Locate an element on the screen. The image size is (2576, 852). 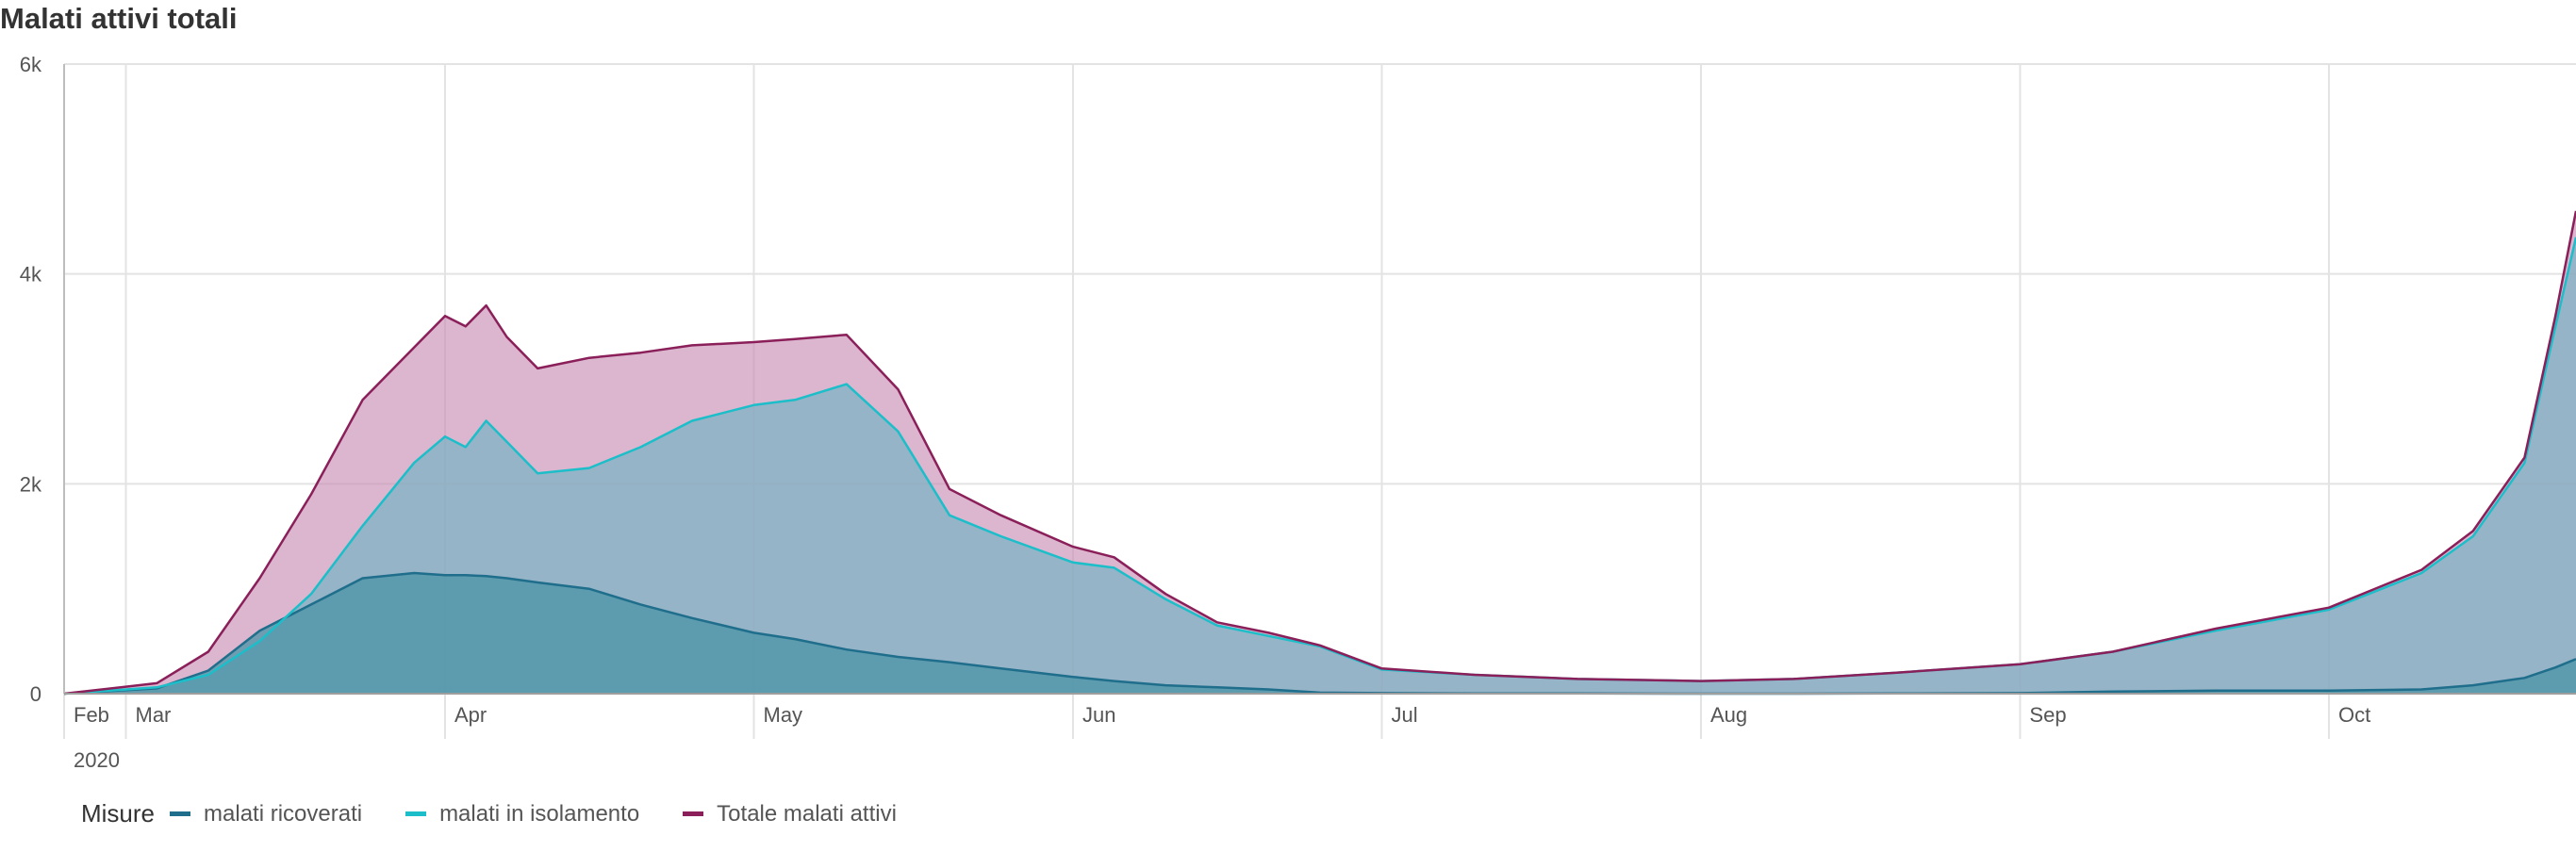
x-year-label: 2020 is located at coordinates (97, 760).